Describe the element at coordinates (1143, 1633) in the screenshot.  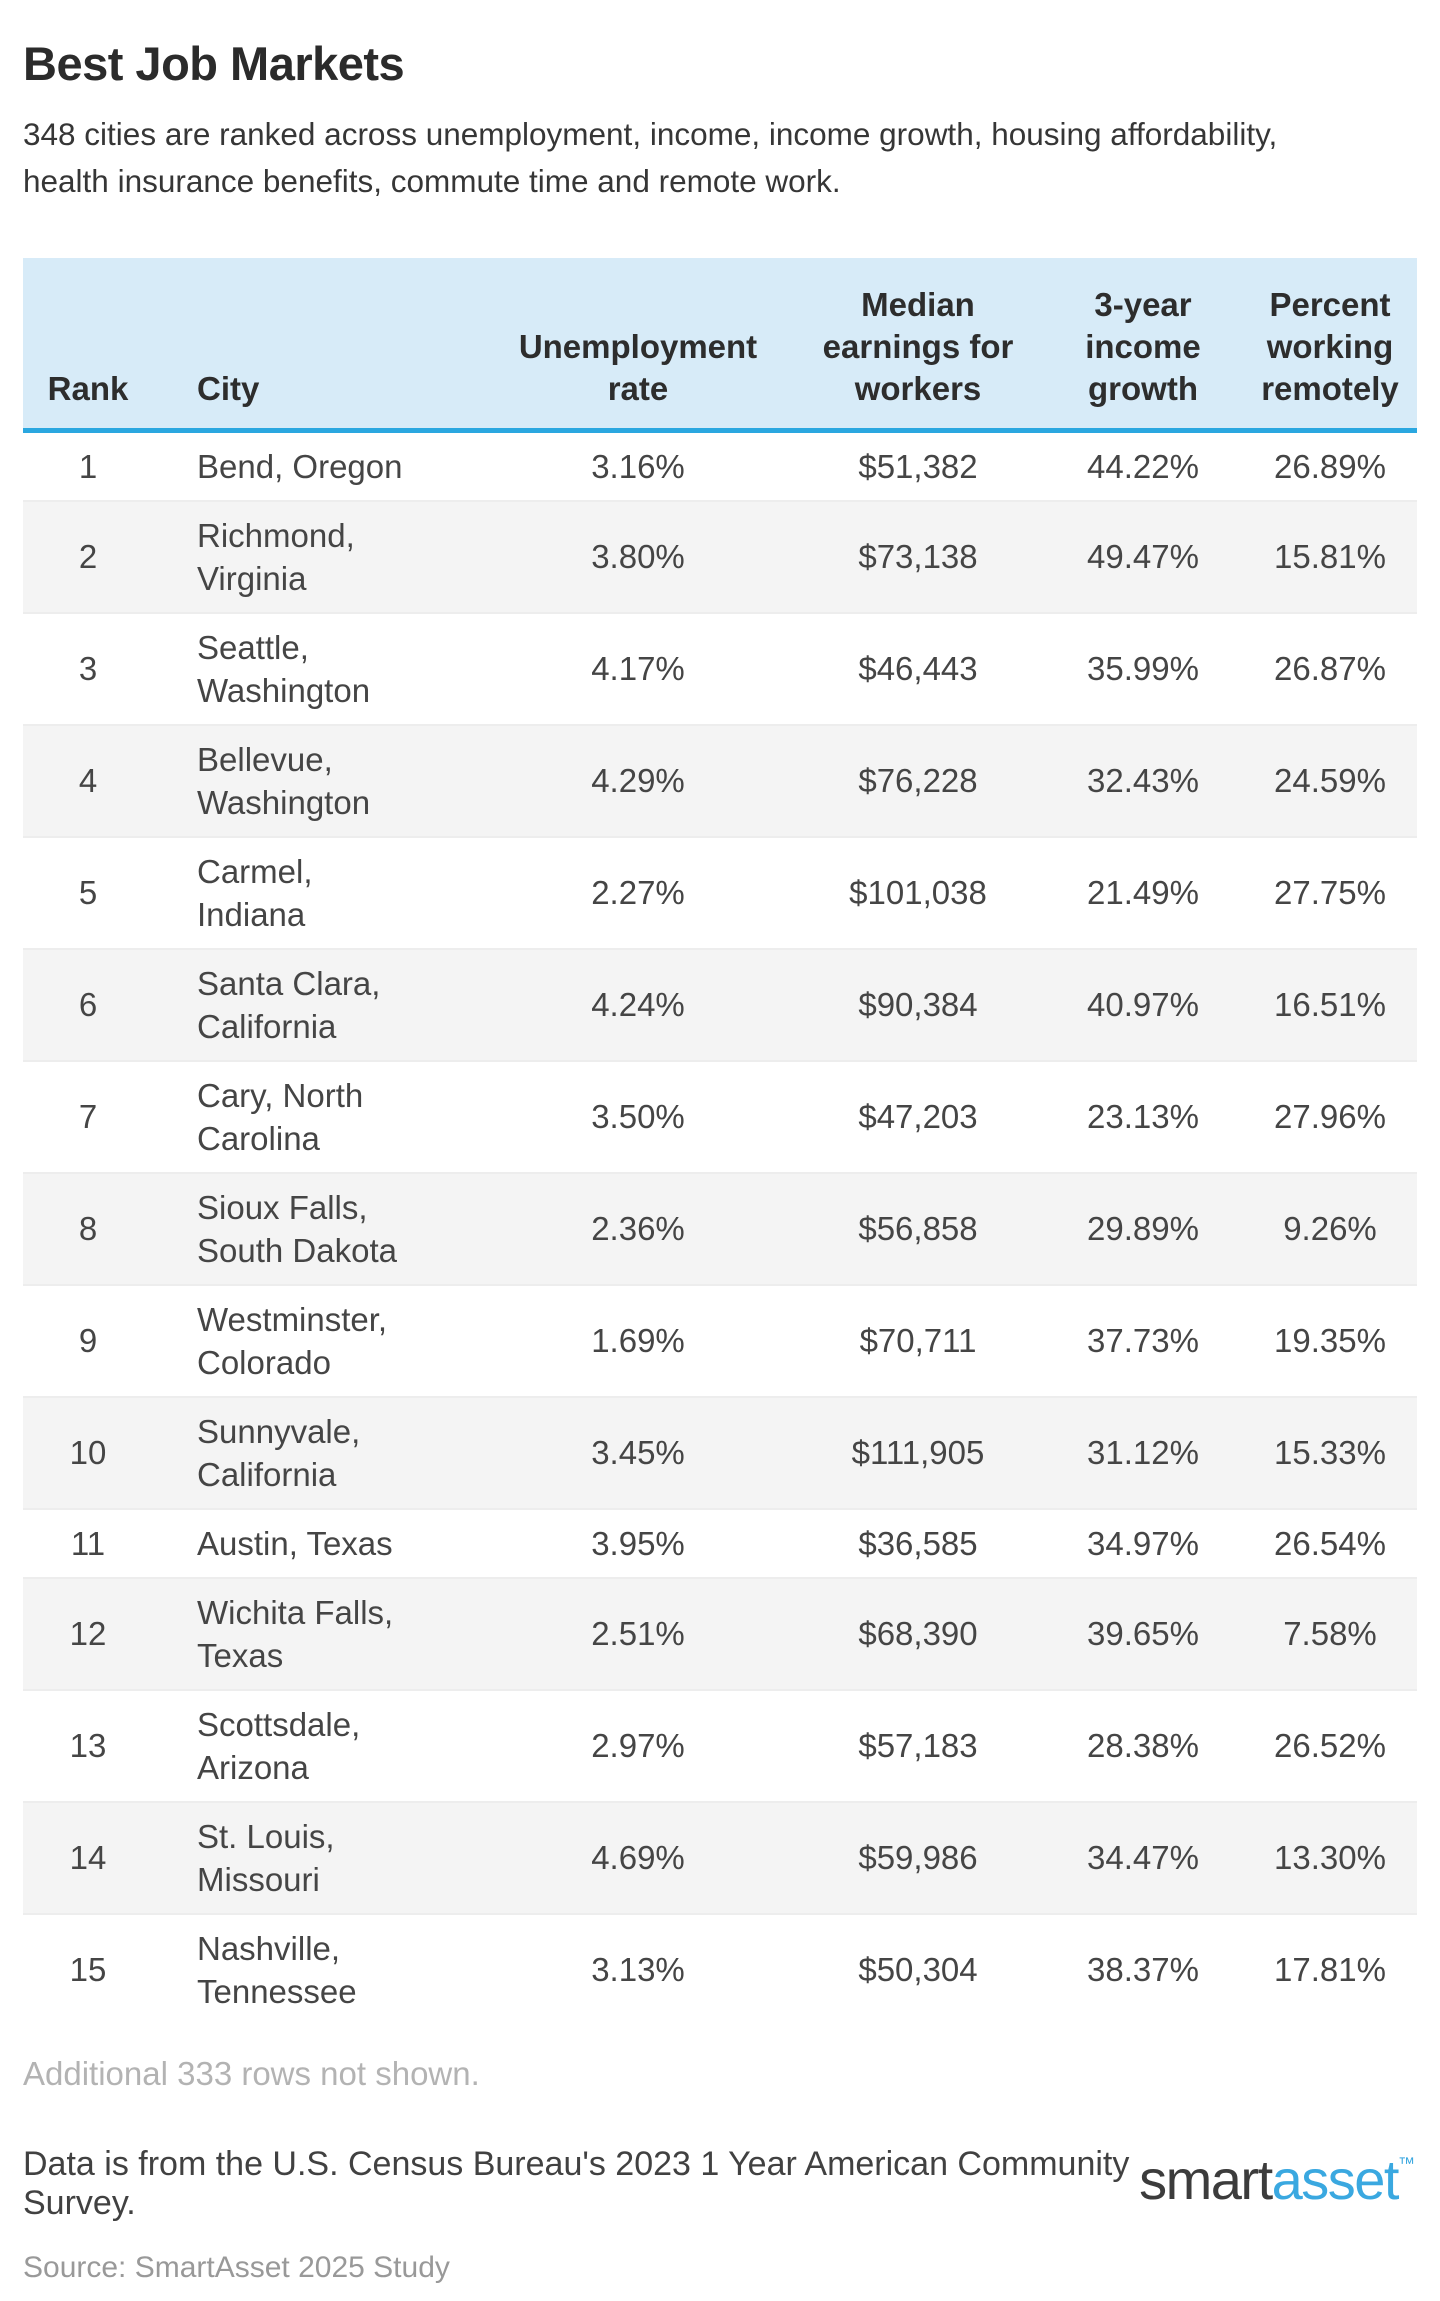
I see `cell-income-growth: 39.65%` at that location.